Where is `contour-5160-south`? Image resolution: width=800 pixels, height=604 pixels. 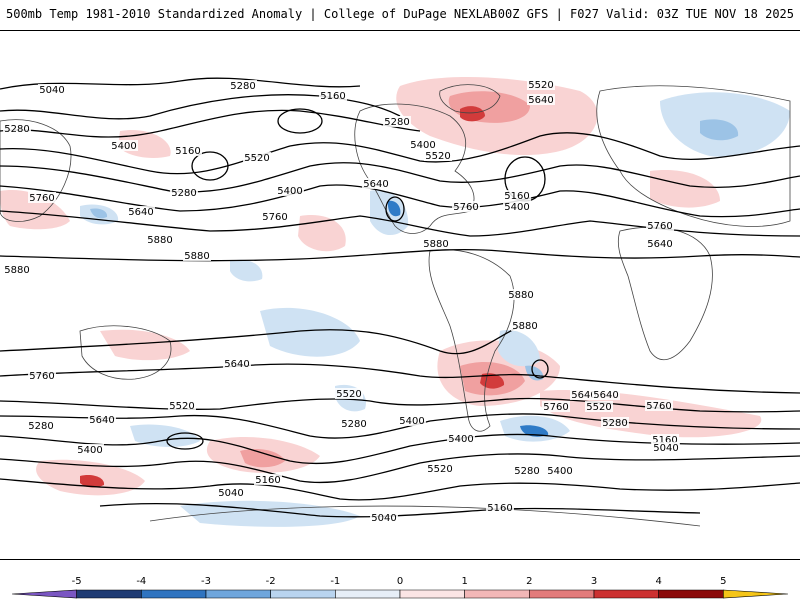
contour-5160-south is located at coordinates (400, 489).